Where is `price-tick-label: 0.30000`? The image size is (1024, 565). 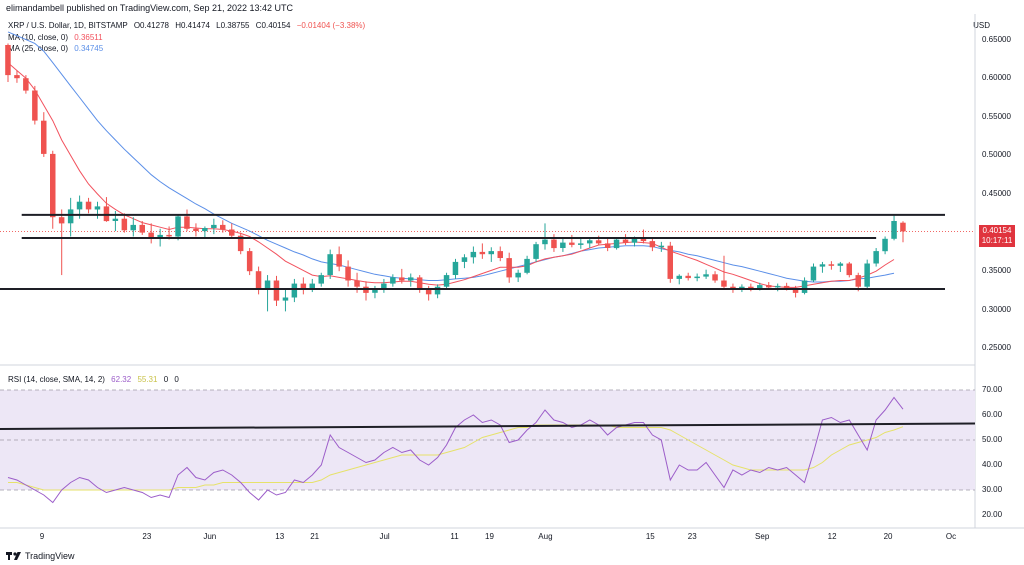
price-tick-label: 0.30000 is located at coordinates (996, 309).